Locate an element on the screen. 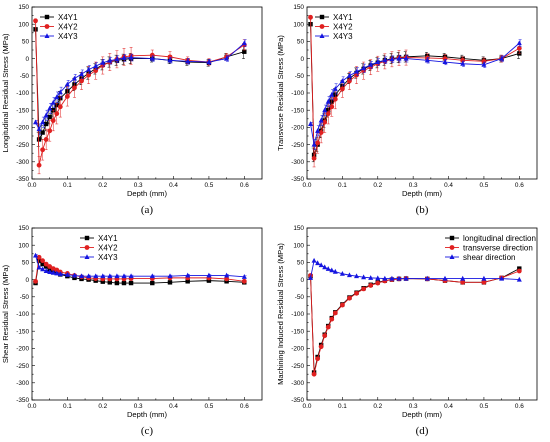 The image size is (550, 442). y-tick-label: -100 is located at coordinates (297, 93).